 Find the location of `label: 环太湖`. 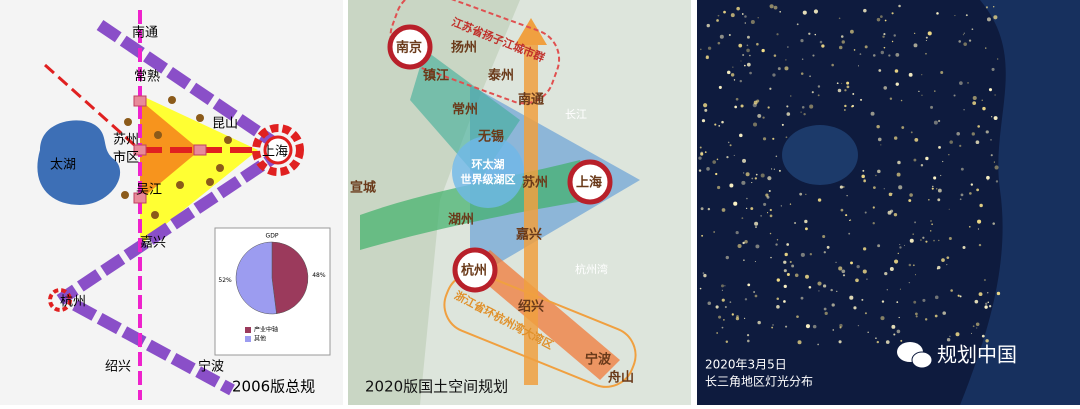

label: 环太湖 is located at coordinates (488, 164).